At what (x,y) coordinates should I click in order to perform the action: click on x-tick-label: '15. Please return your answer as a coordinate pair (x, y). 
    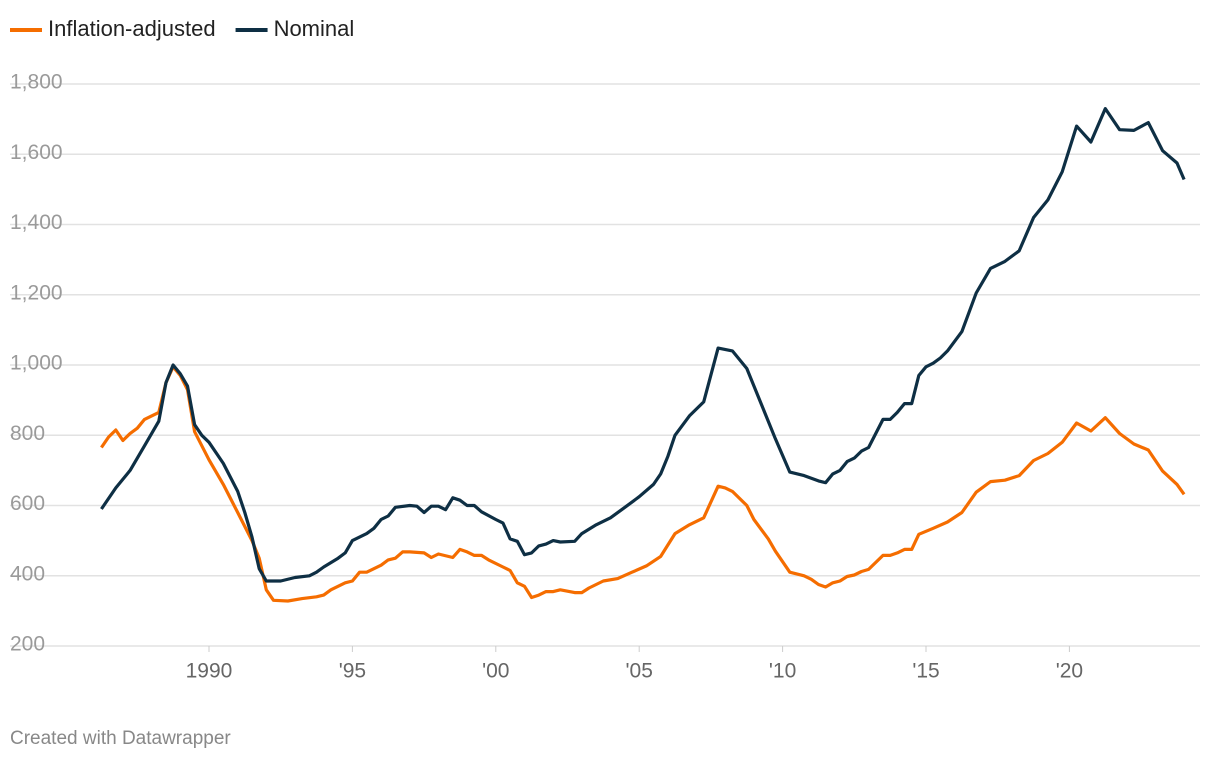
    Looking at the image, I should click on (925, 671).